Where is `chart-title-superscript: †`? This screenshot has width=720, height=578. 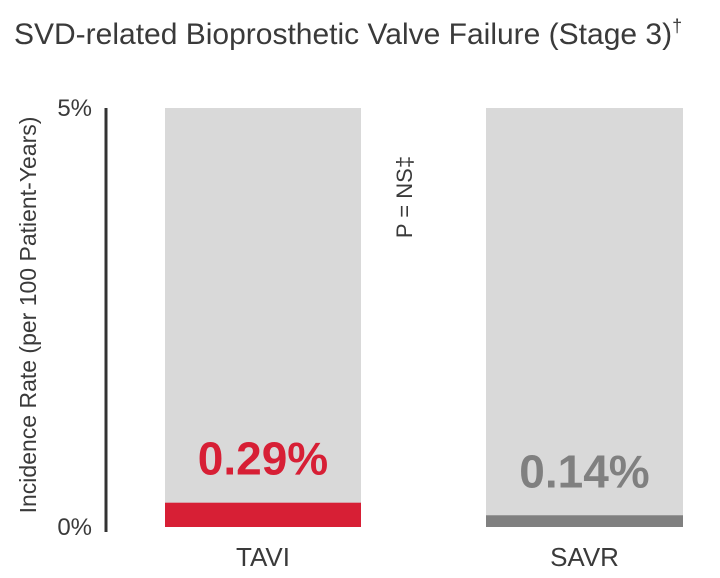
chart-title-superscript: † is located at coordinates (677, 26).